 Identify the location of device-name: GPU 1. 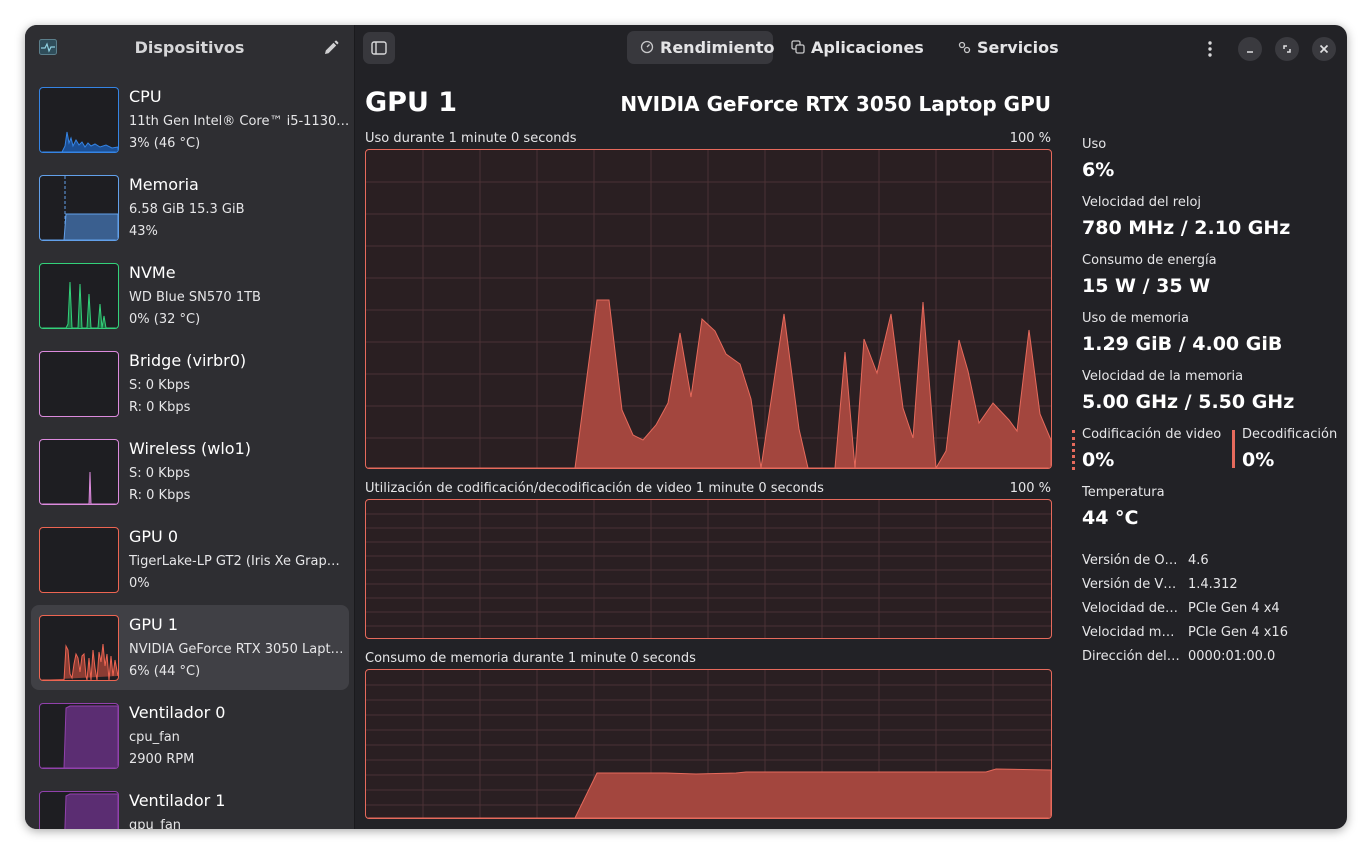
(154, 624).